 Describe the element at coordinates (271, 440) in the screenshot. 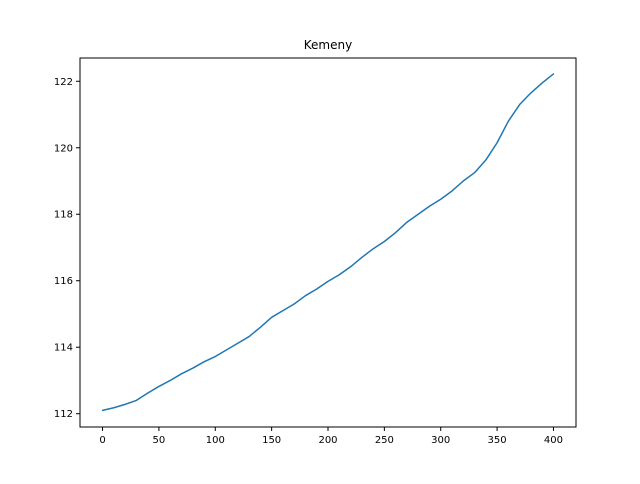

I see `x-tick-label: 150` at that location.